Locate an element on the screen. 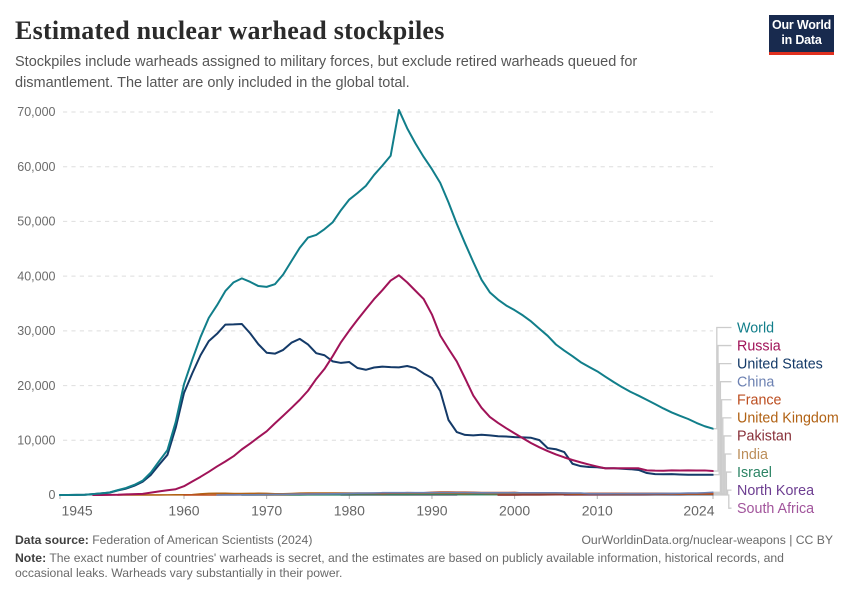 The height and width of the screenshot is (600, 850). note-label: Note: is located at coordinates (31, 558).